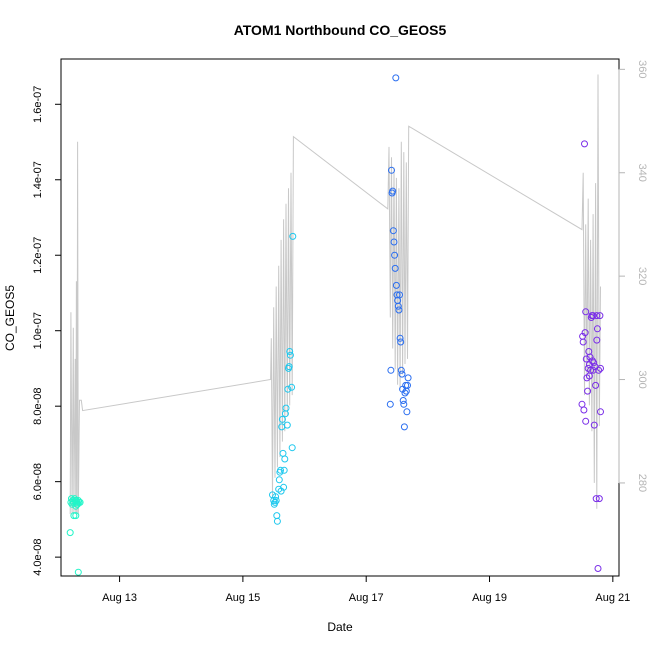 The width and height of the screenshot is (650, 650). Describe the element at coordinates (38, 330) in the screenshot. I see `y-tick-label: 1.0e-07` at that location.